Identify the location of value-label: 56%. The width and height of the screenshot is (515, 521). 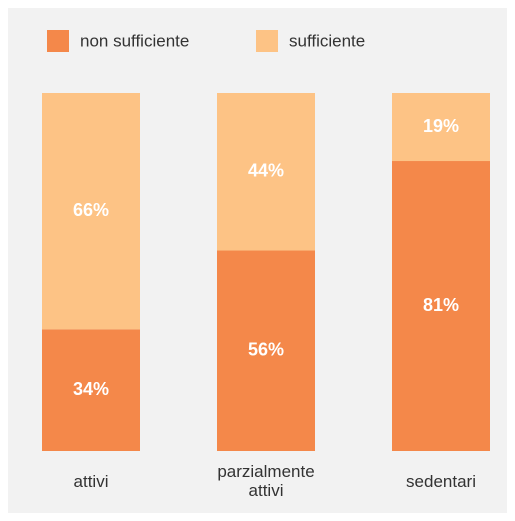
(266, 350).